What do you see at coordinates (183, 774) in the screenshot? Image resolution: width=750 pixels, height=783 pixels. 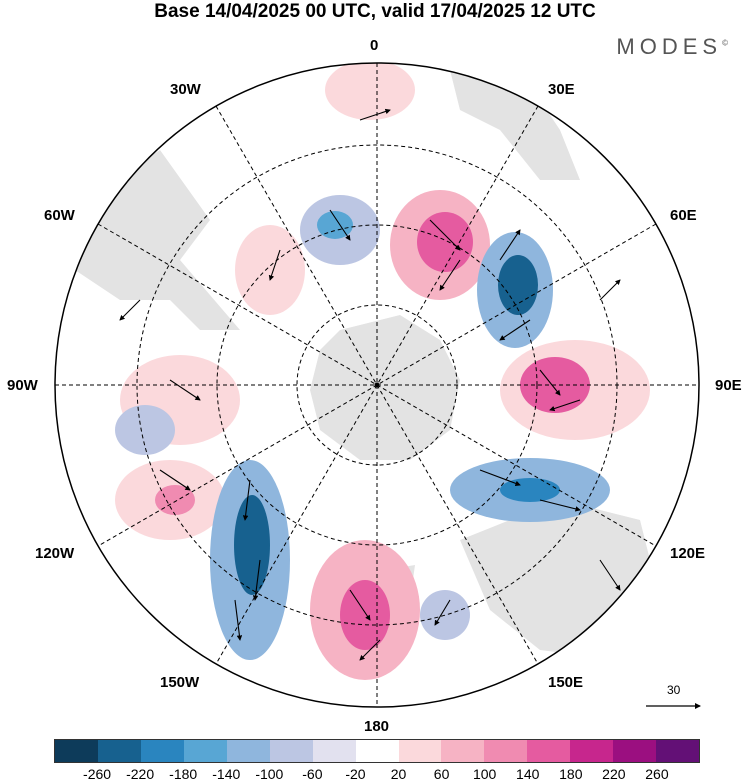 I see `colorbar-tick-label: -180` at bounding box center [183, 774].